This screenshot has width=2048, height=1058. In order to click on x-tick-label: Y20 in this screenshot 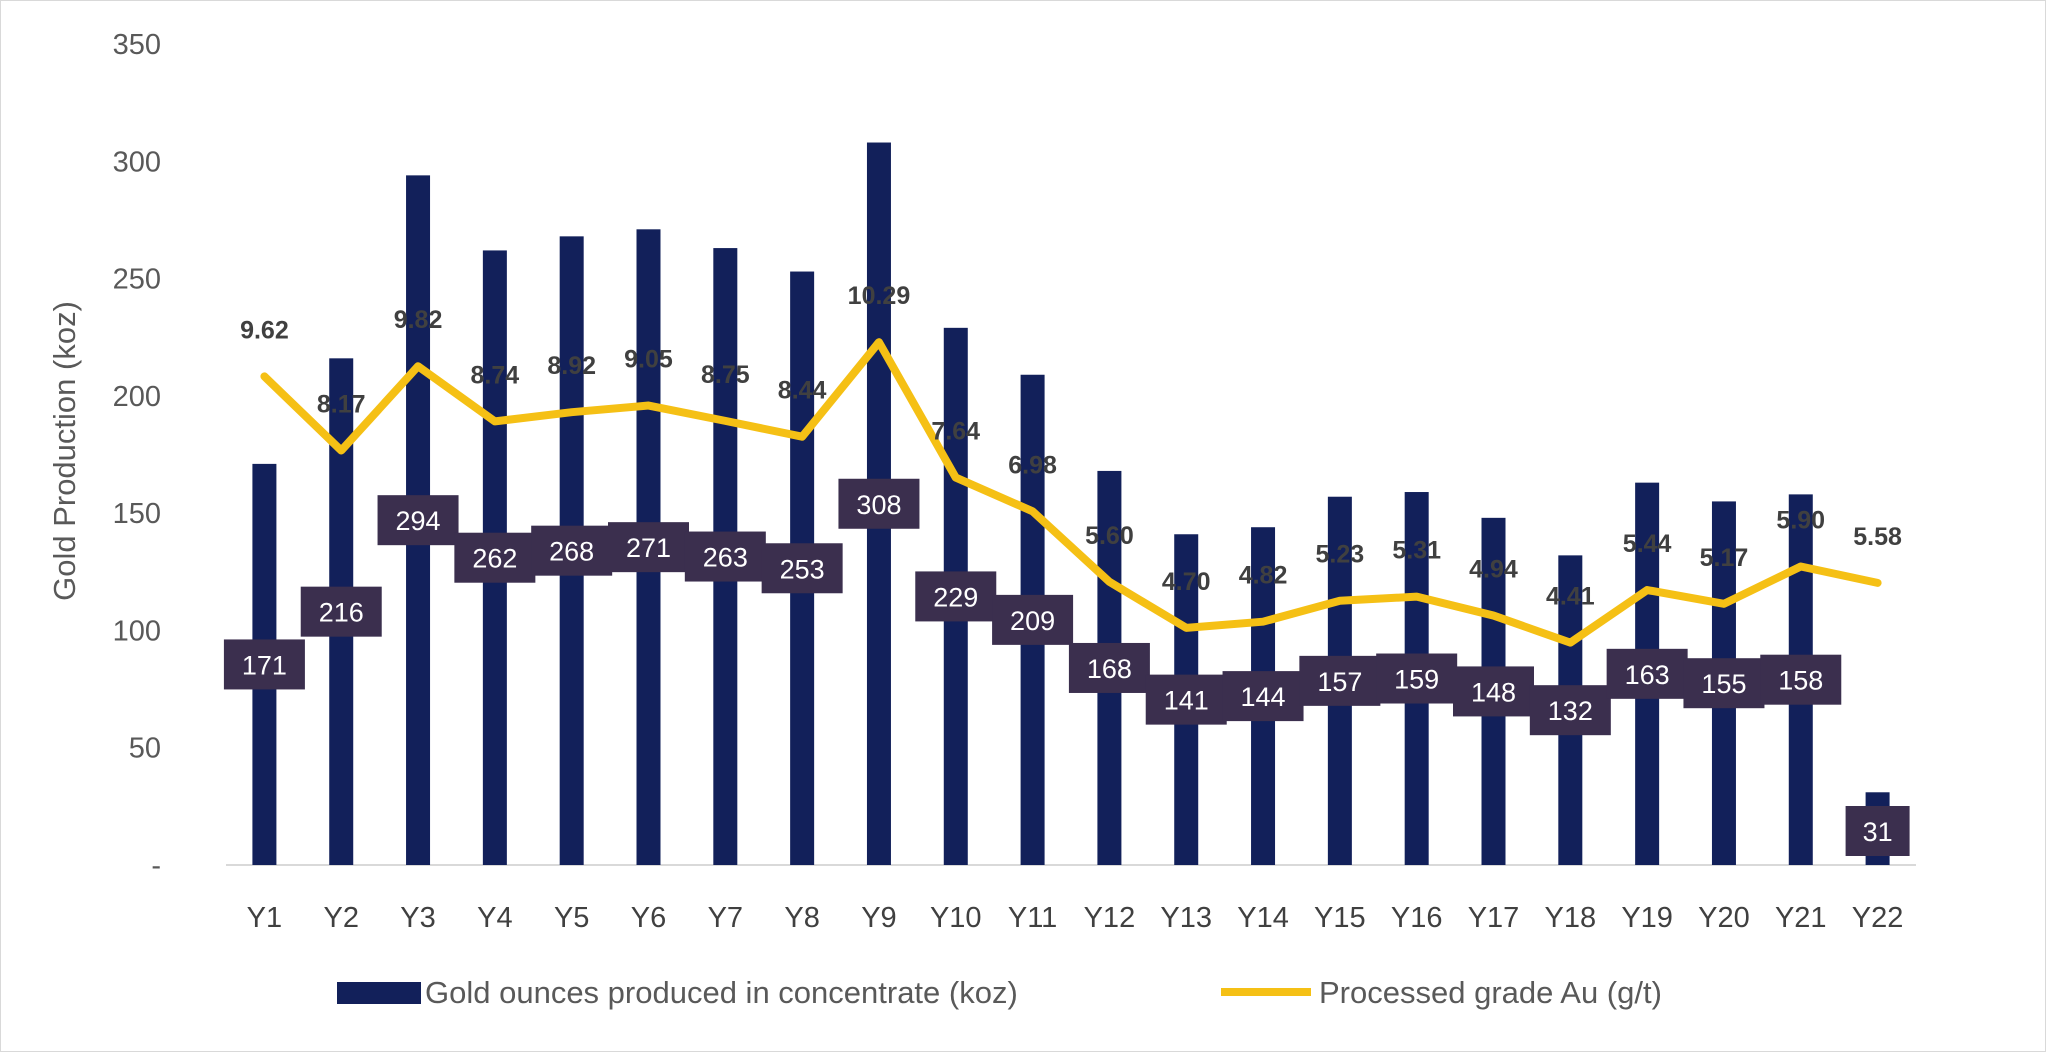, I will do `click(1724, 918)`.